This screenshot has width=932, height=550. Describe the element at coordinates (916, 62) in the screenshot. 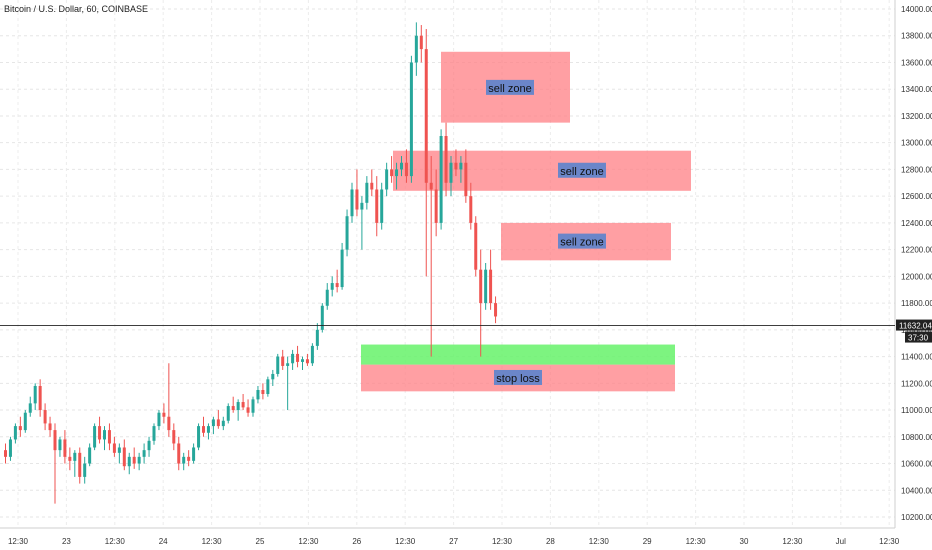

I see `y-tick-label: 13600.00` at that location.